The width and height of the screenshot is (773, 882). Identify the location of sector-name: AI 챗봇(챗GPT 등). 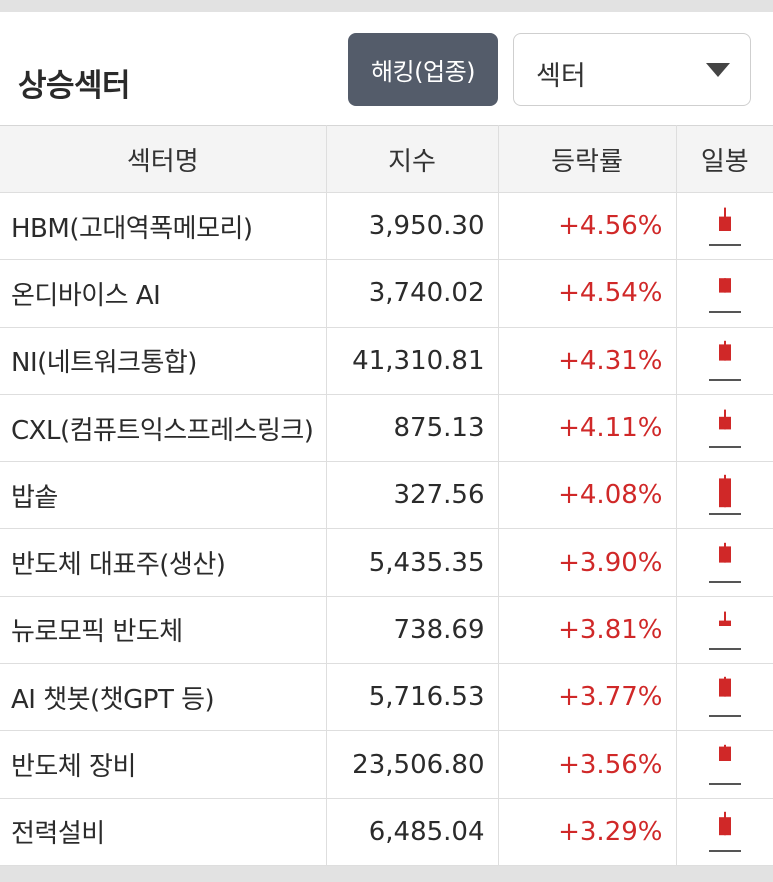
(163, 697).